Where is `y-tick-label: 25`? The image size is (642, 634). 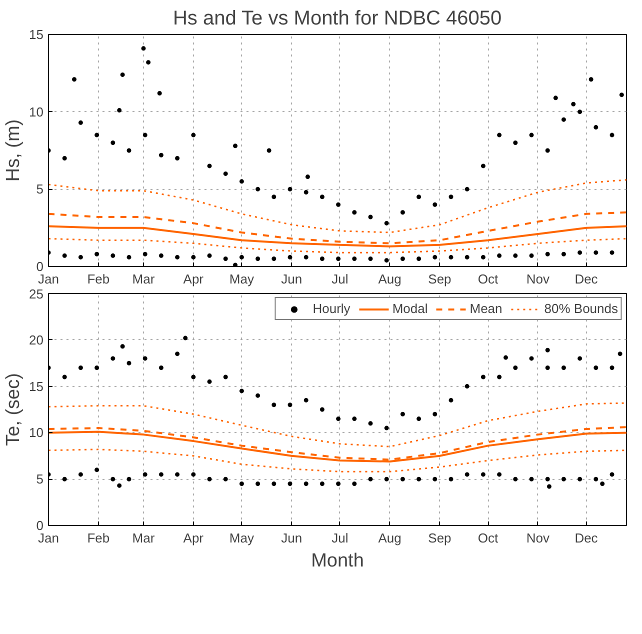 y-tick-label: 25 is located at coordinates (36, 294).